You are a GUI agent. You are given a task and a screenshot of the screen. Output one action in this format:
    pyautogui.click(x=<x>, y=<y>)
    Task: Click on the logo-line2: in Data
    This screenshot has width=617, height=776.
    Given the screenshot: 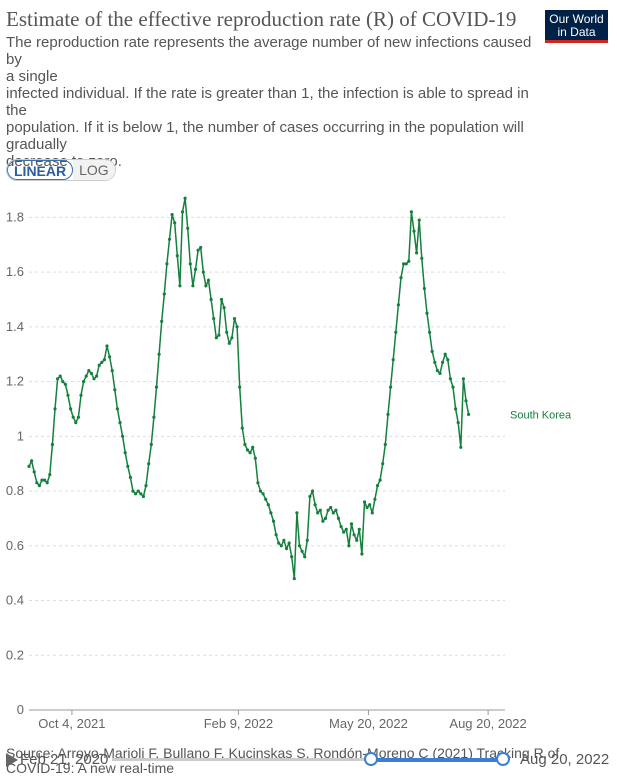 What is the action you would take?
    pyautogui.click(x=576, y=32)
    